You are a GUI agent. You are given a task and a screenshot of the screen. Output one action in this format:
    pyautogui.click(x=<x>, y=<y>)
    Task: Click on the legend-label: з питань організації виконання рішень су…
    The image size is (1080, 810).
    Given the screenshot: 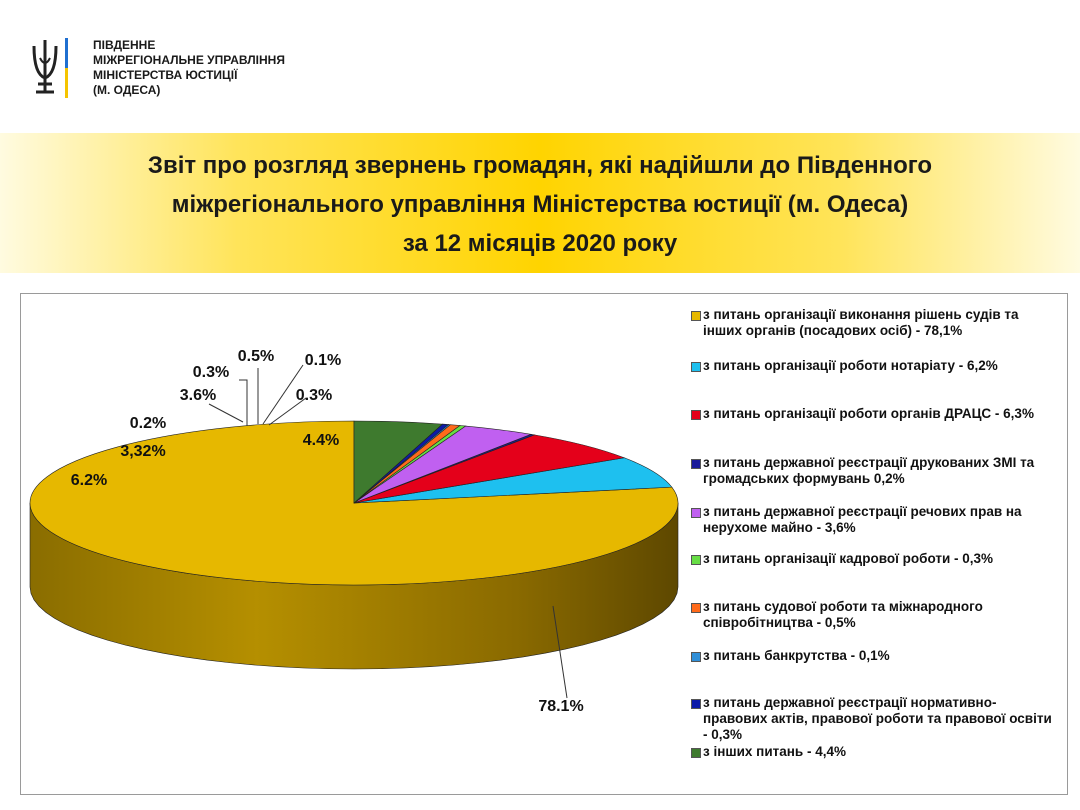 What is the action you would take?
    pyautogui.click(x=861, y=322)
    